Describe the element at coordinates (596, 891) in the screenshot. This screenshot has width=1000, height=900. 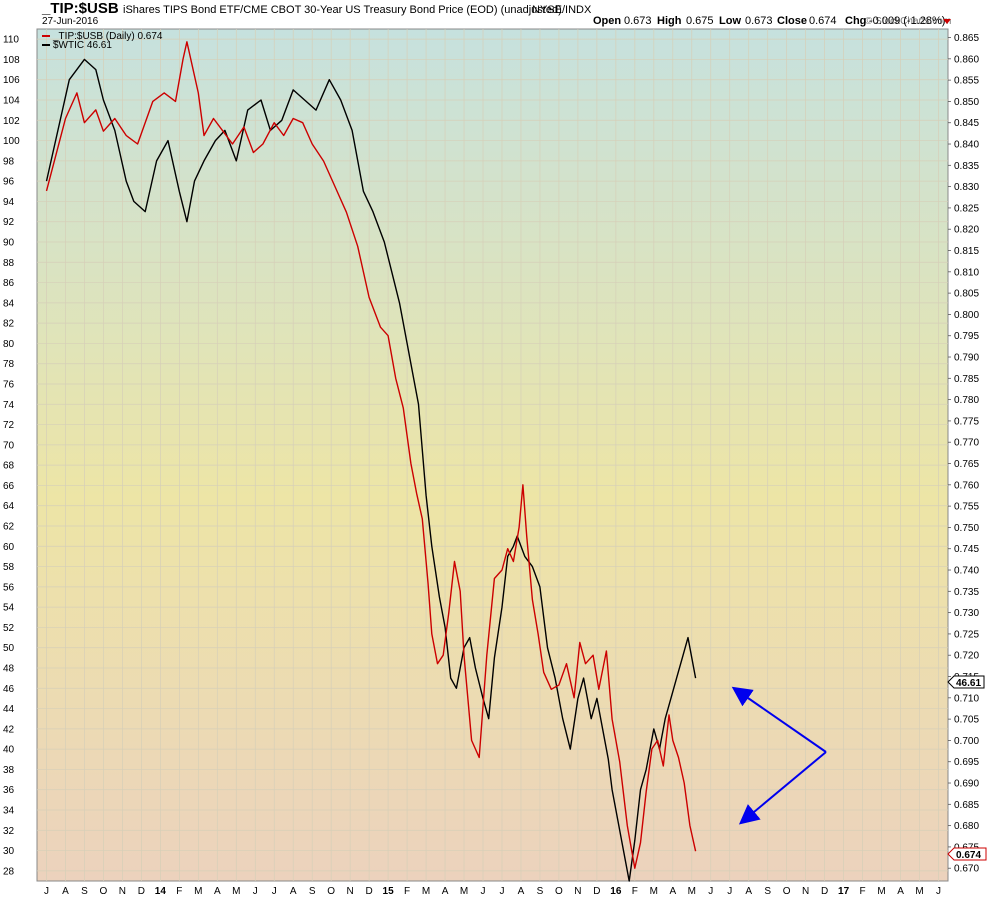
I see `x-tick-label: D` at that location.